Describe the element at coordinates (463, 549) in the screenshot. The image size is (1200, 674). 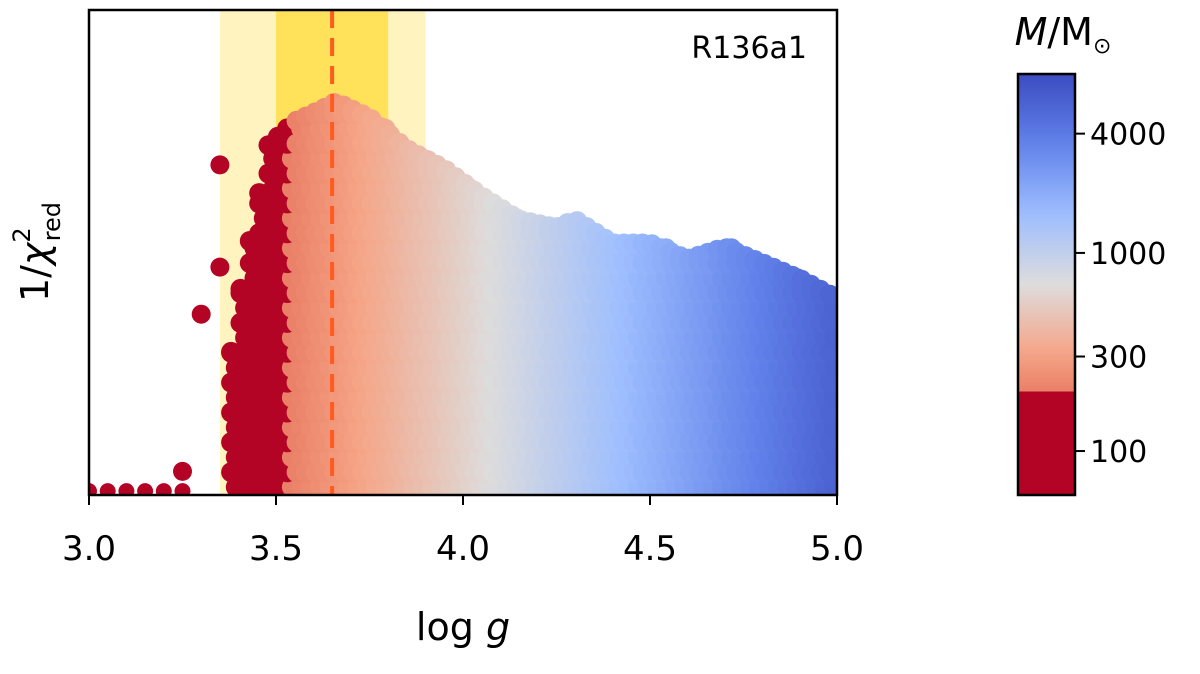
I see `x-tick-label-2: 4.0` at that location.